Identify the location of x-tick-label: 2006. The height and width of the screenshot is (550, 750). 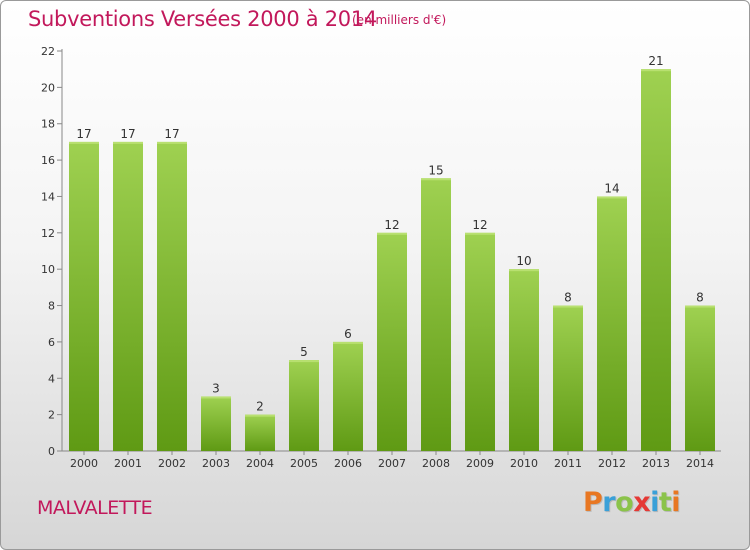
(348, 463).